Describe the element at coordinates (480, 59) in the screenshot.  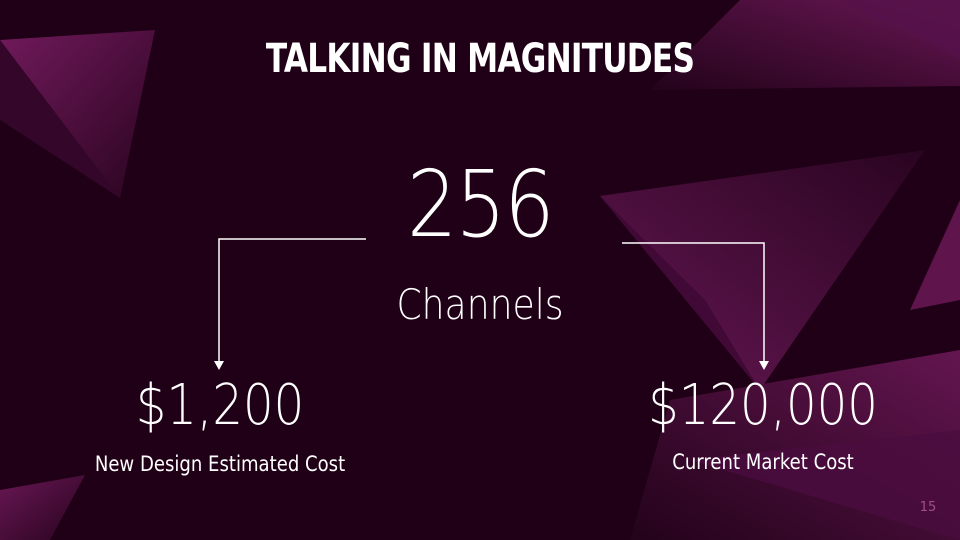
I see `slide-title: TALKING IN MAGNITUDES` at that location.